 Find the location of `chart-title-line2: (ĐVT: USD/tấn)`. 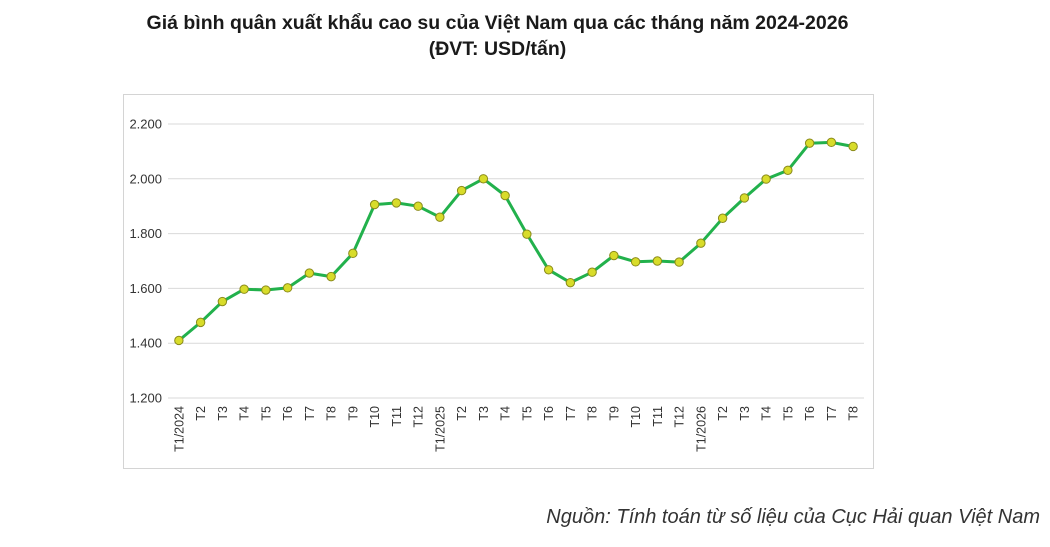

chart-title-line2: (ĐVT: USD/tấn) is located at coordinates (497, 49).